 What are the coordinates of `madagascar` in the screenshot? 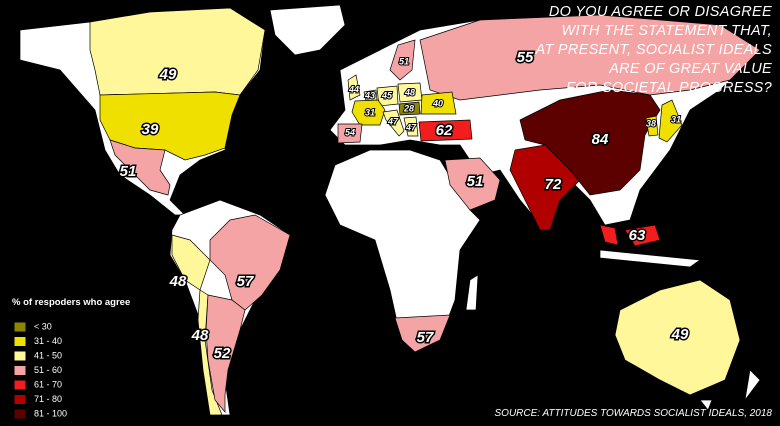 It's located at (472, 292).